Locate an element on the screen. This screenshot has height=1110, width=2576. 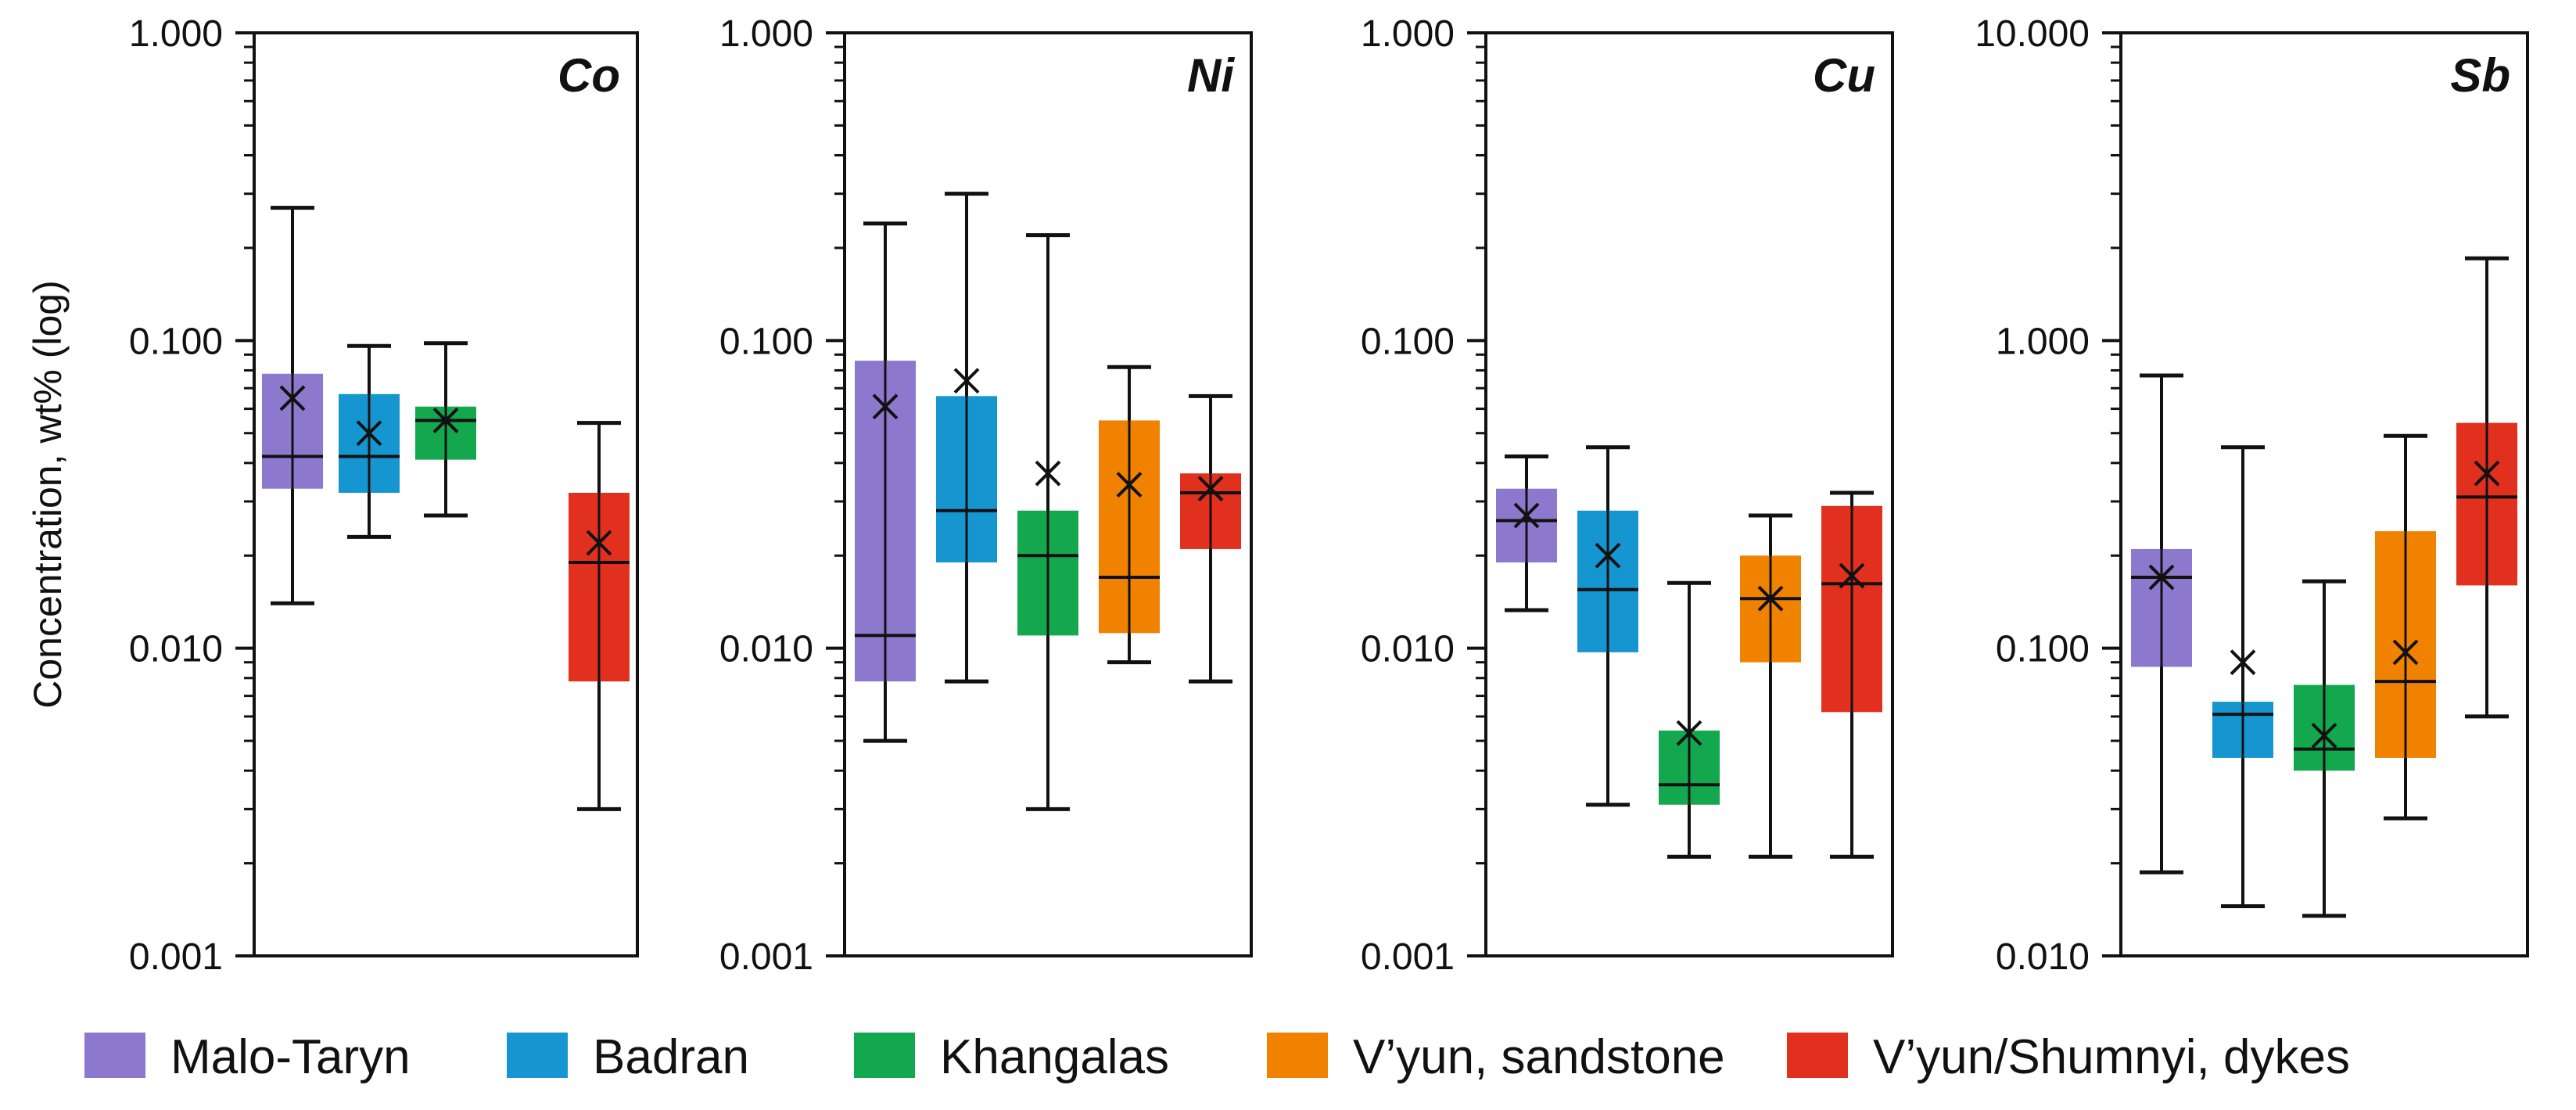
y-tick-label: 10.000 is located at coordinates (2032, 34).